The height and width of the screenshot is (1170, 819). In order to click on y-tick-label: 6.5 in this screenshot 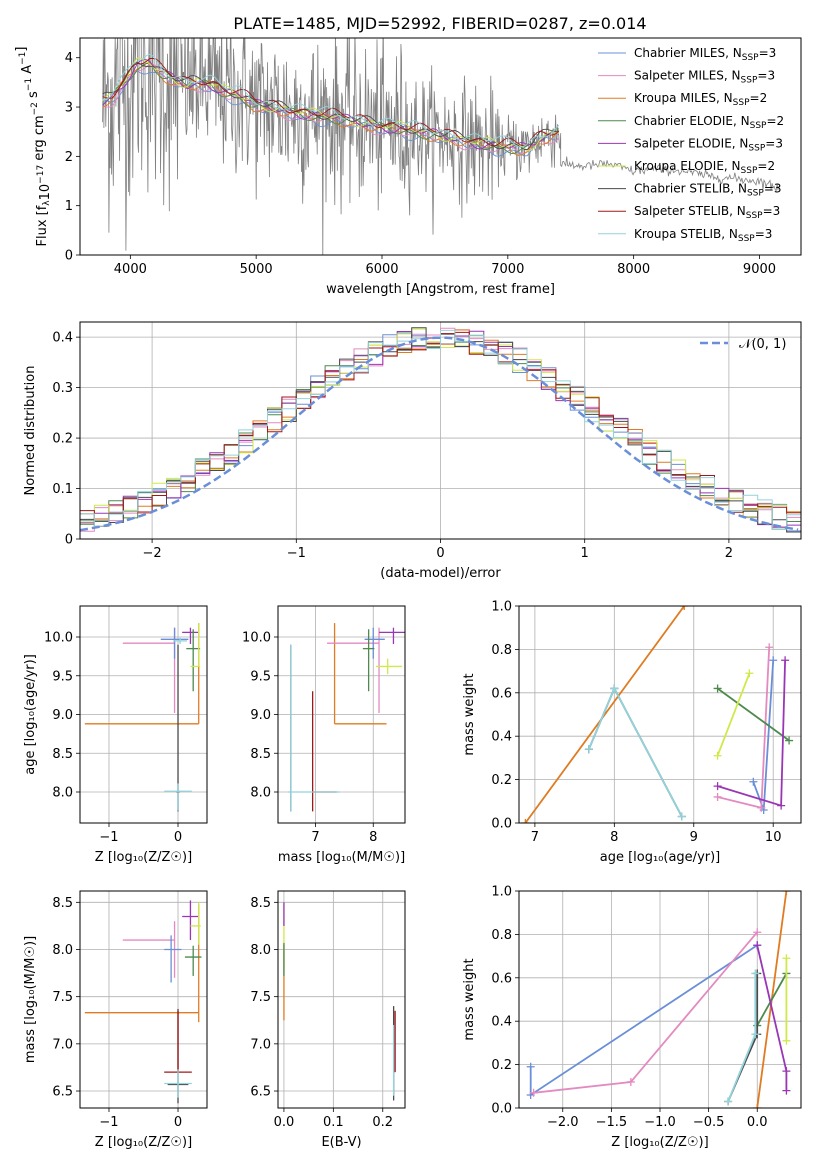, I will do `click(62, 1092)`.